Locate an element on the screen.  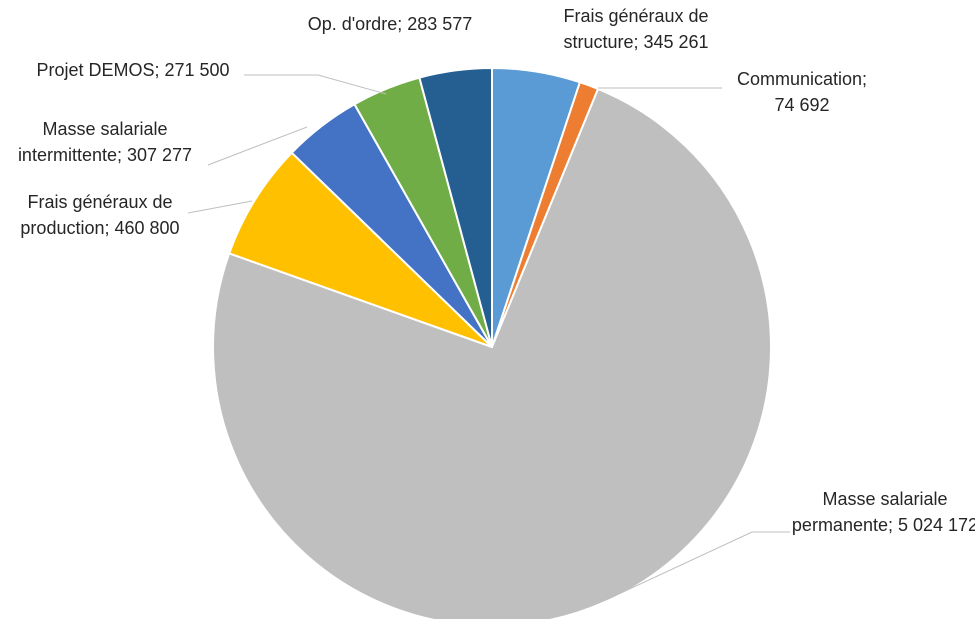
leader-line-frais-generaux-de-production is located at coordinates (220, 207).